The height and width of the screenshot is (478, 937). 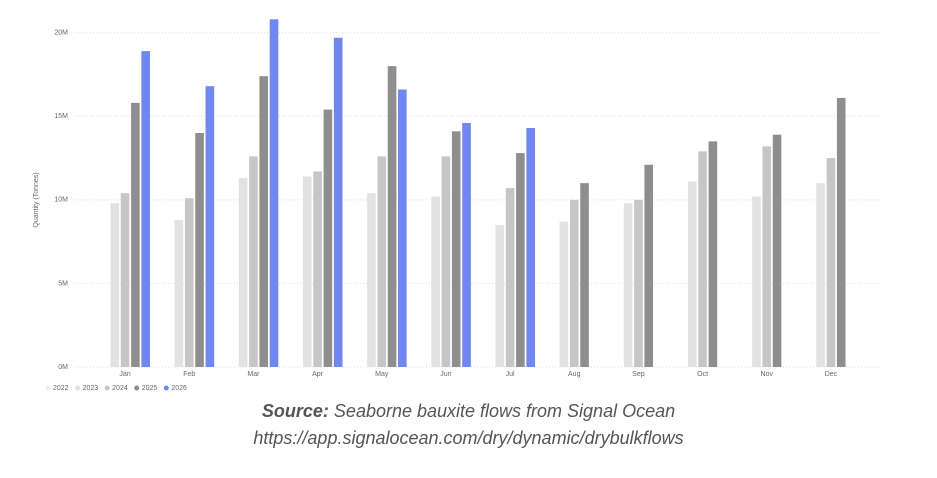 What do you see at coordinates (831, 374) in the screenshot?
I see `x-tick-label: Dec` at bounding box center [831, 374].